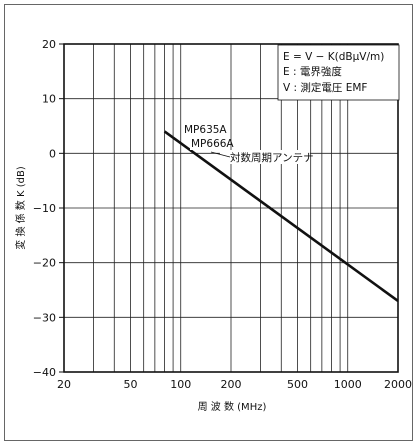 Image resolution: width=419 pixels, height=446 pixels. What do you see at coordinates (348, 384) in the screenshot?
I see `x-tick-label: 1000` at bounding box center [348, 384].